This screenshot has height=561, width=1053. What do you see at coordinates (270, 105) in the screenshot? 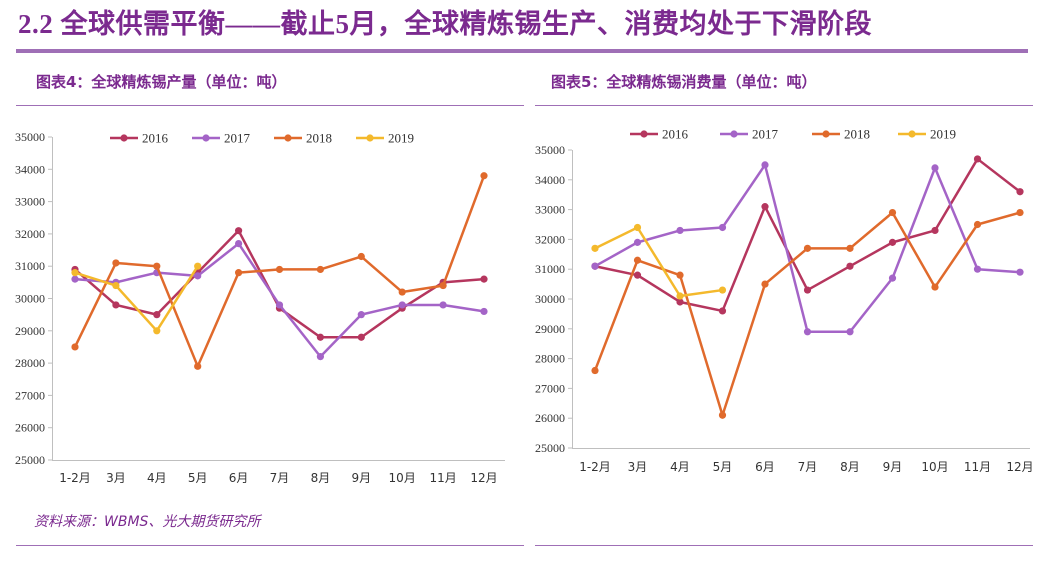
I see `chart-4-caption-rule` at bounding box center [270, 105].